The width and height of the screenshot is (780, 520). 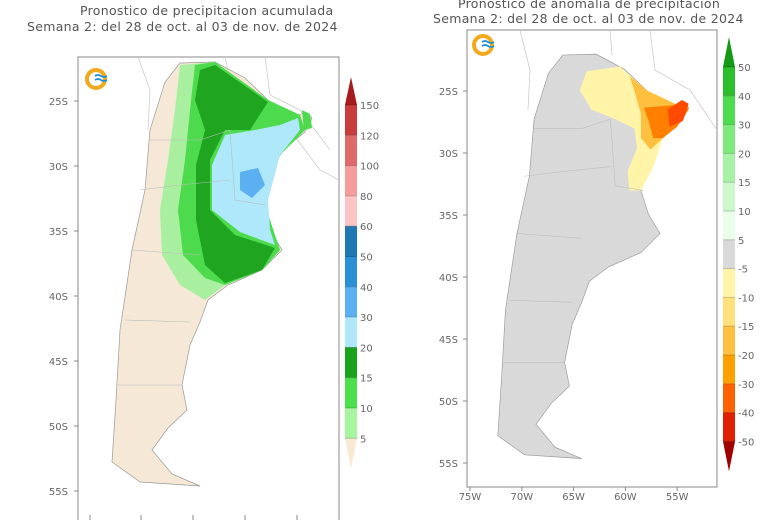 What do you see at coordinates (362, 273) in the screenshot?
I see `left-colorbar: 150 120 100 80 60 50 40 30 20 15 10 5` at bounding box center [362, 273].